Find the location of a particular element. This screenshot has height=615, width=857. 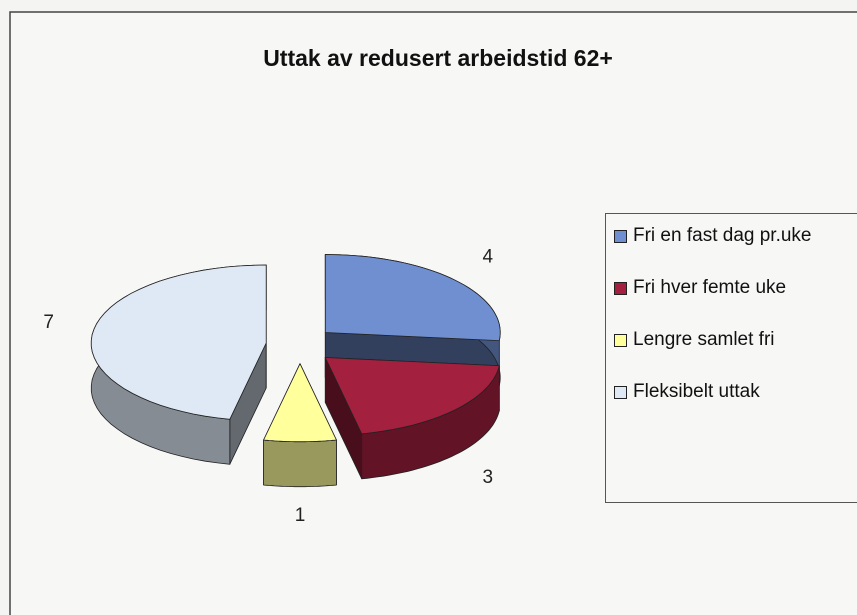

data-label: 4 is located at coordinates (488, 256).